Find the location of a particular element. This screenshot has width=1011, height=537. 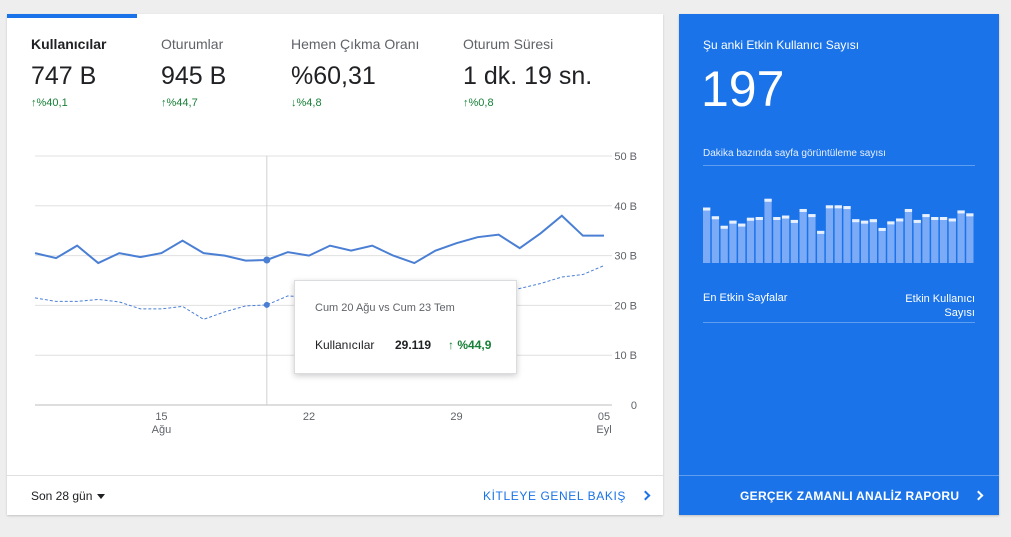

chevron-right-icon is located at coordinates (978, 495).